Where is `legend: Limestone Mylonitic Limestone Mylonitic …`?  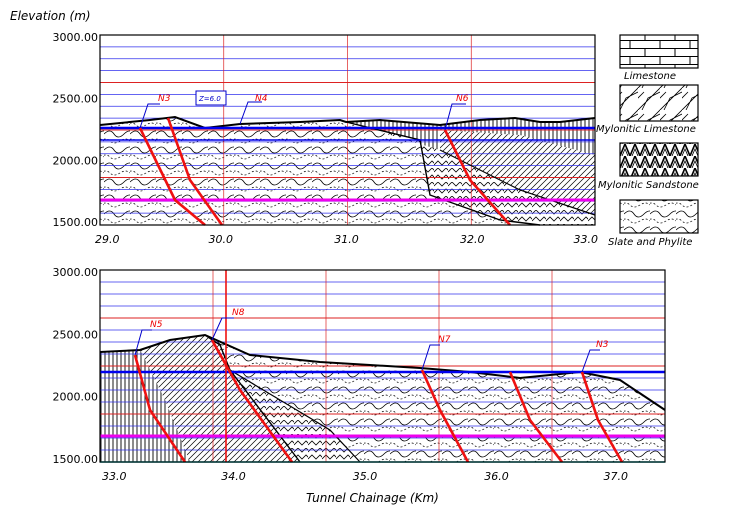 legend: Limestone Mylonitic Limestone Mylonitic … is located at coordinates (647, 141).